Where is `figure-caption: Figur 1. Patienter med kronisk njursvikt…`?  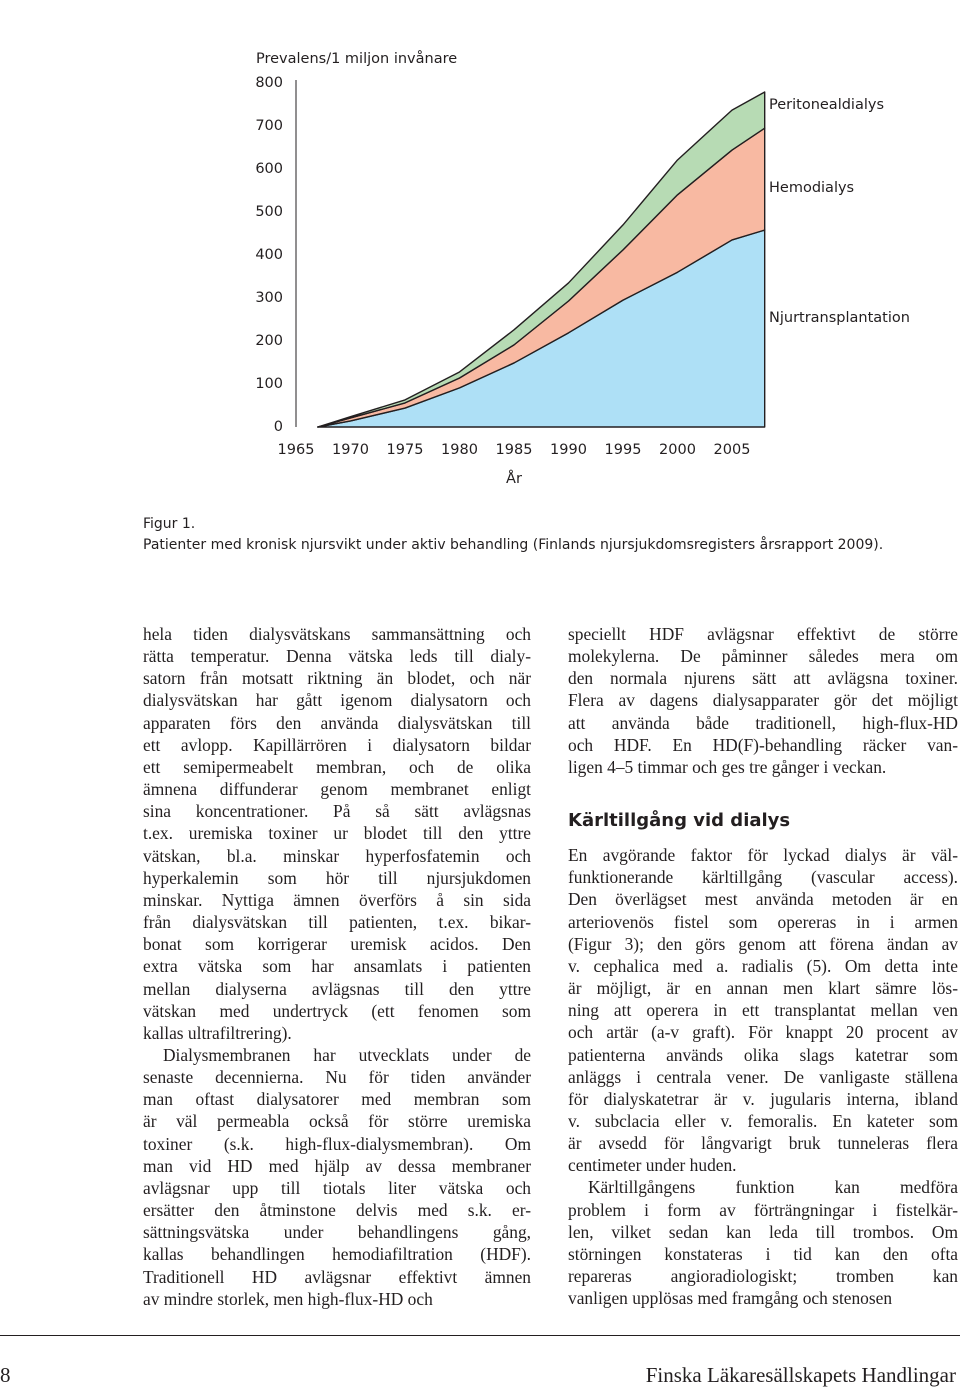
figure-caption: Figur 1. Patienter med kronisk njursvikt… is located at coordinates (513, 535).